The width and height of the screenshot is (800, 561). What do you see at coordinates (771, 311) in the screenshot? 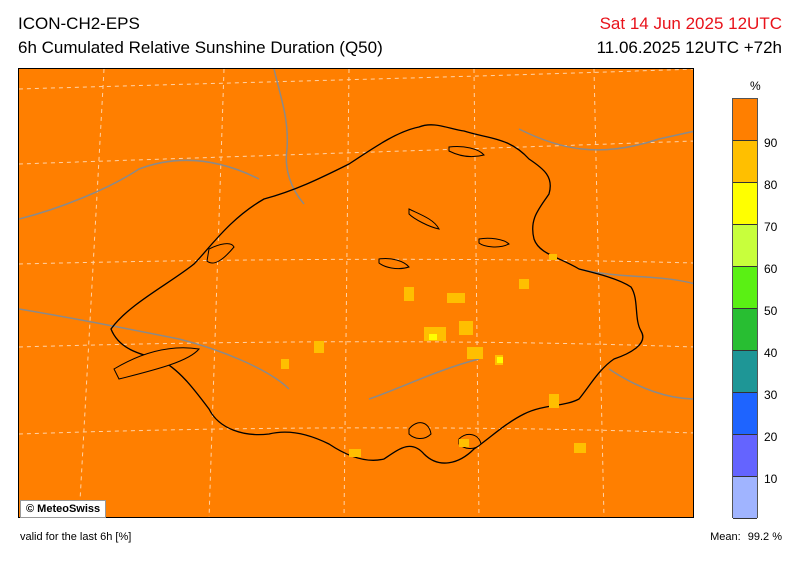
I see `legend-tick: 50` at bounding box center [771, 311].